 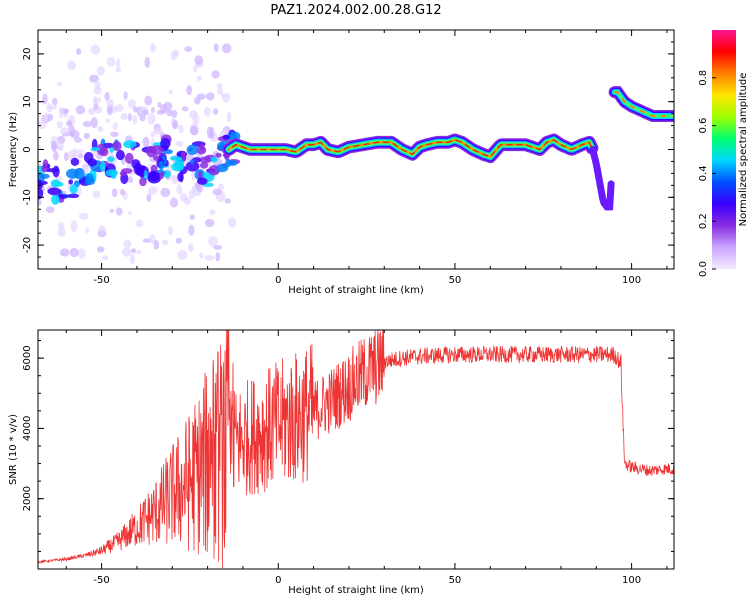 What do you see at coordinates (743, 150) in the screenshot?
I see `colorbar-label: Normalized spectral amplitude` at bounding box center [743, 150].